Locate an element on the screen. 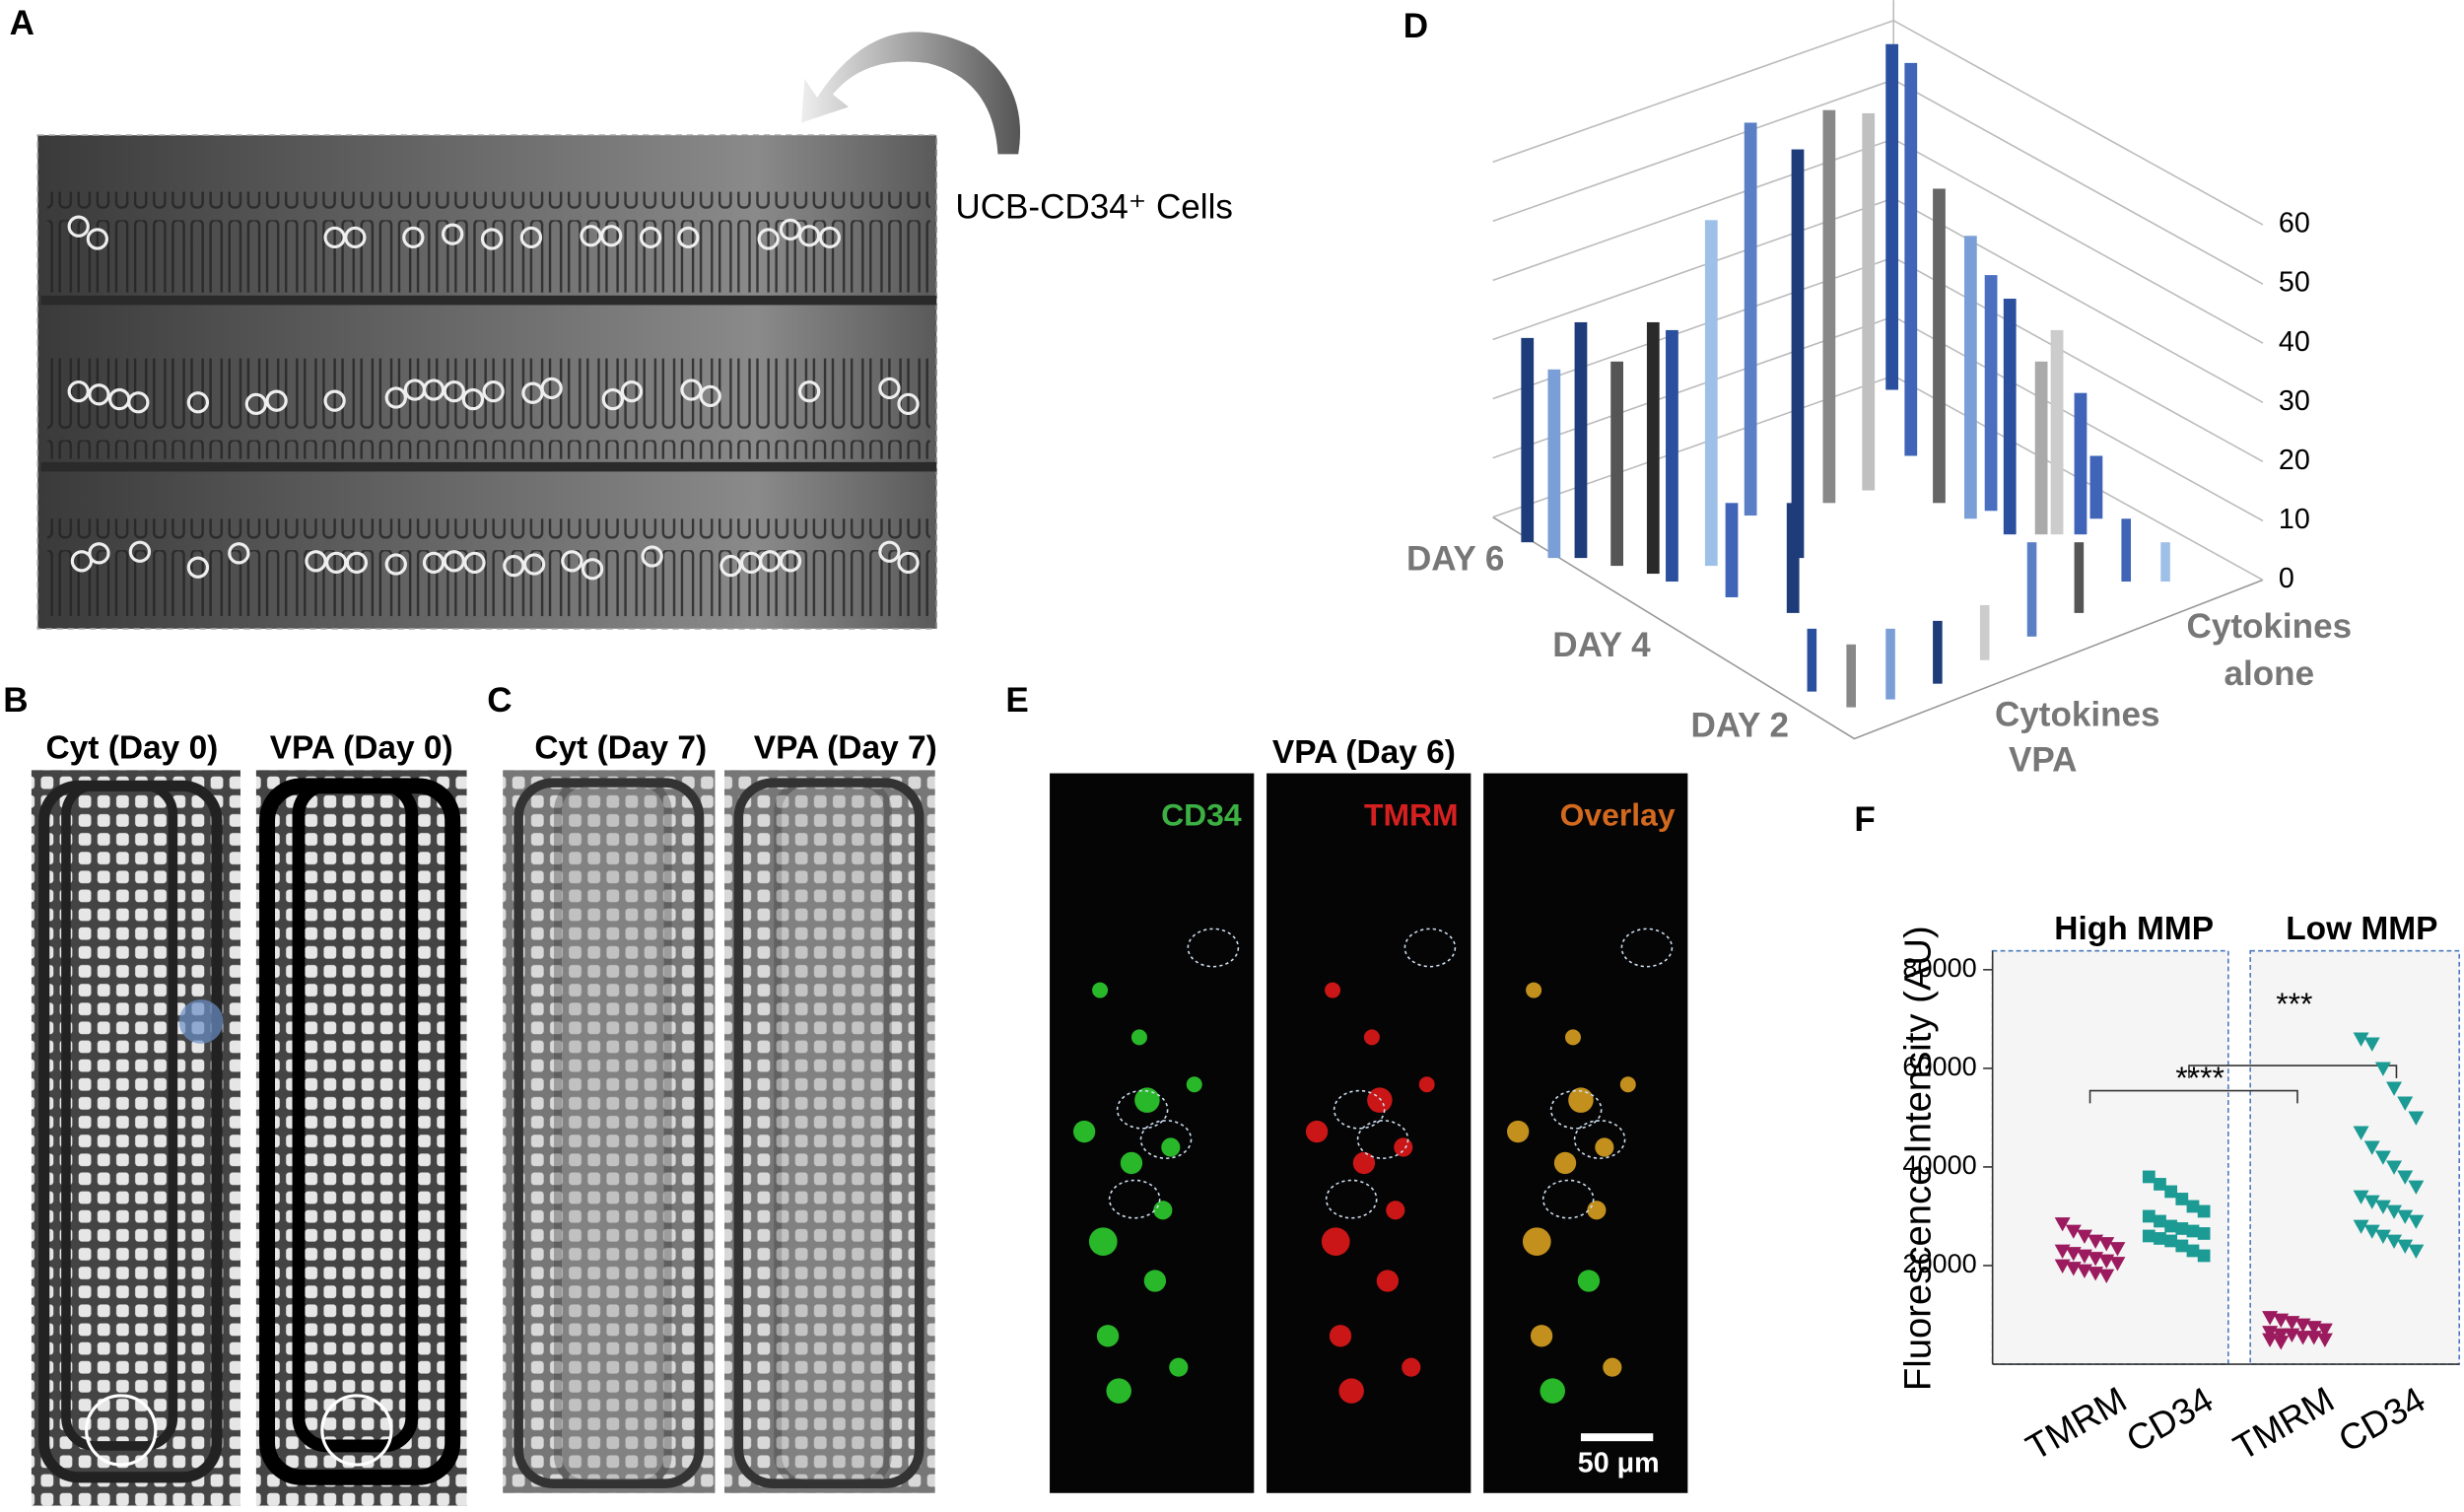  microfluidic-image is located at coordinates (487, 382).